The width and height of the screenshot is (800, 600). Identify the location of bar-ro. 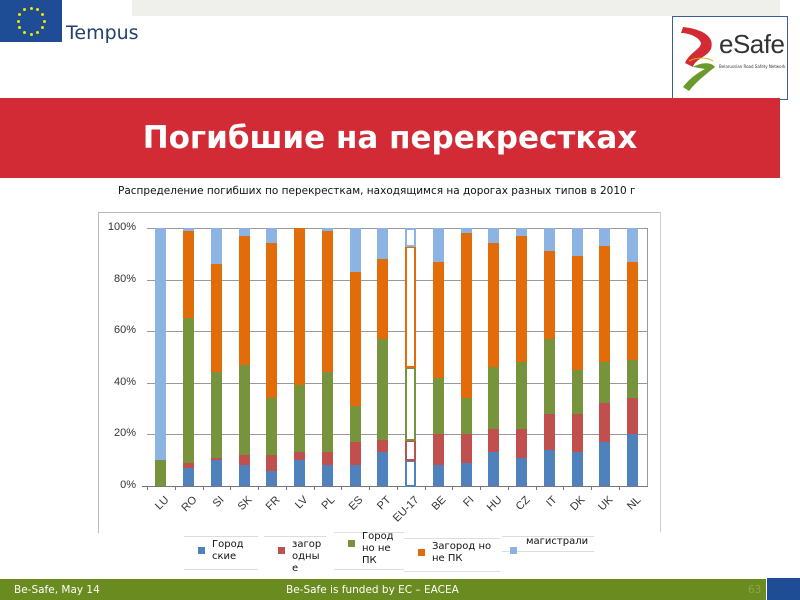
(189, 357).